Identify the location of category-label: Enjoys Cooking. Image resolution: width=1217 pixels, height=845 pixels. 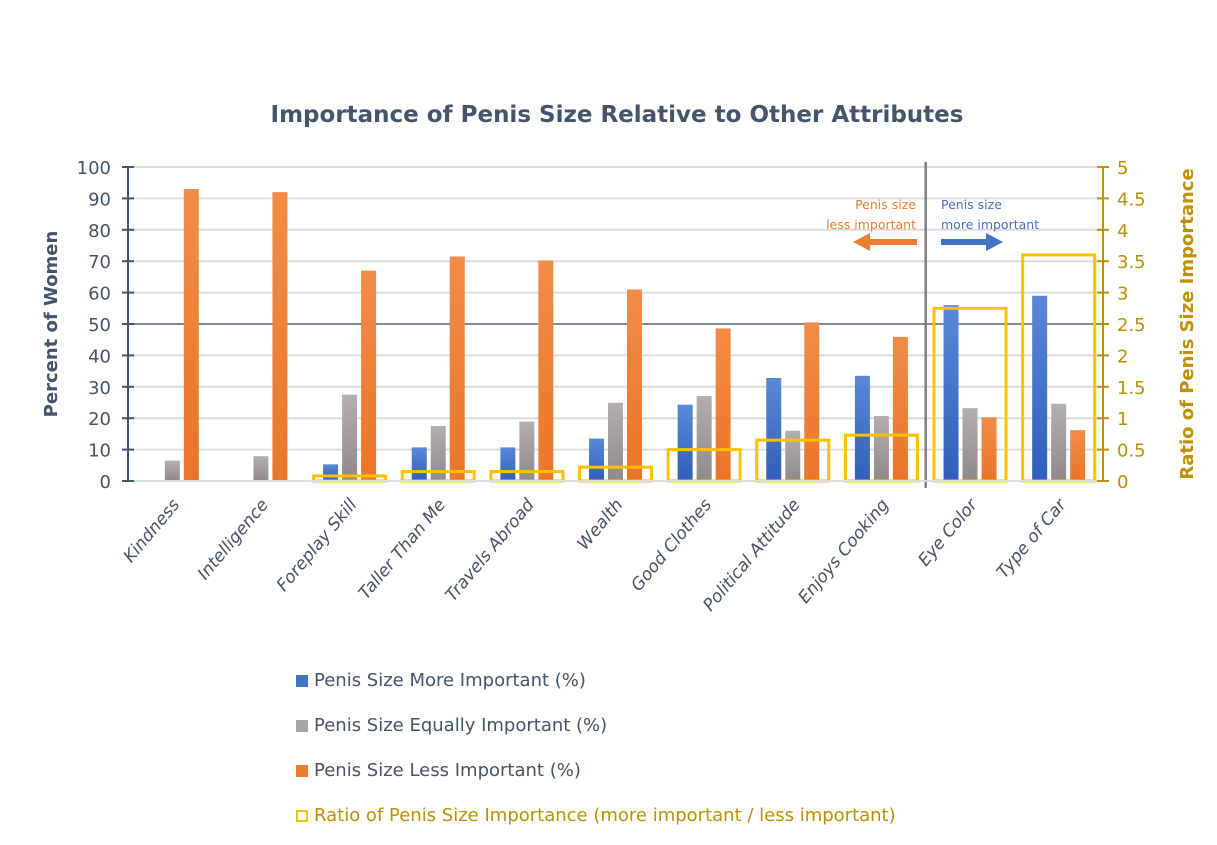
(843, 551).